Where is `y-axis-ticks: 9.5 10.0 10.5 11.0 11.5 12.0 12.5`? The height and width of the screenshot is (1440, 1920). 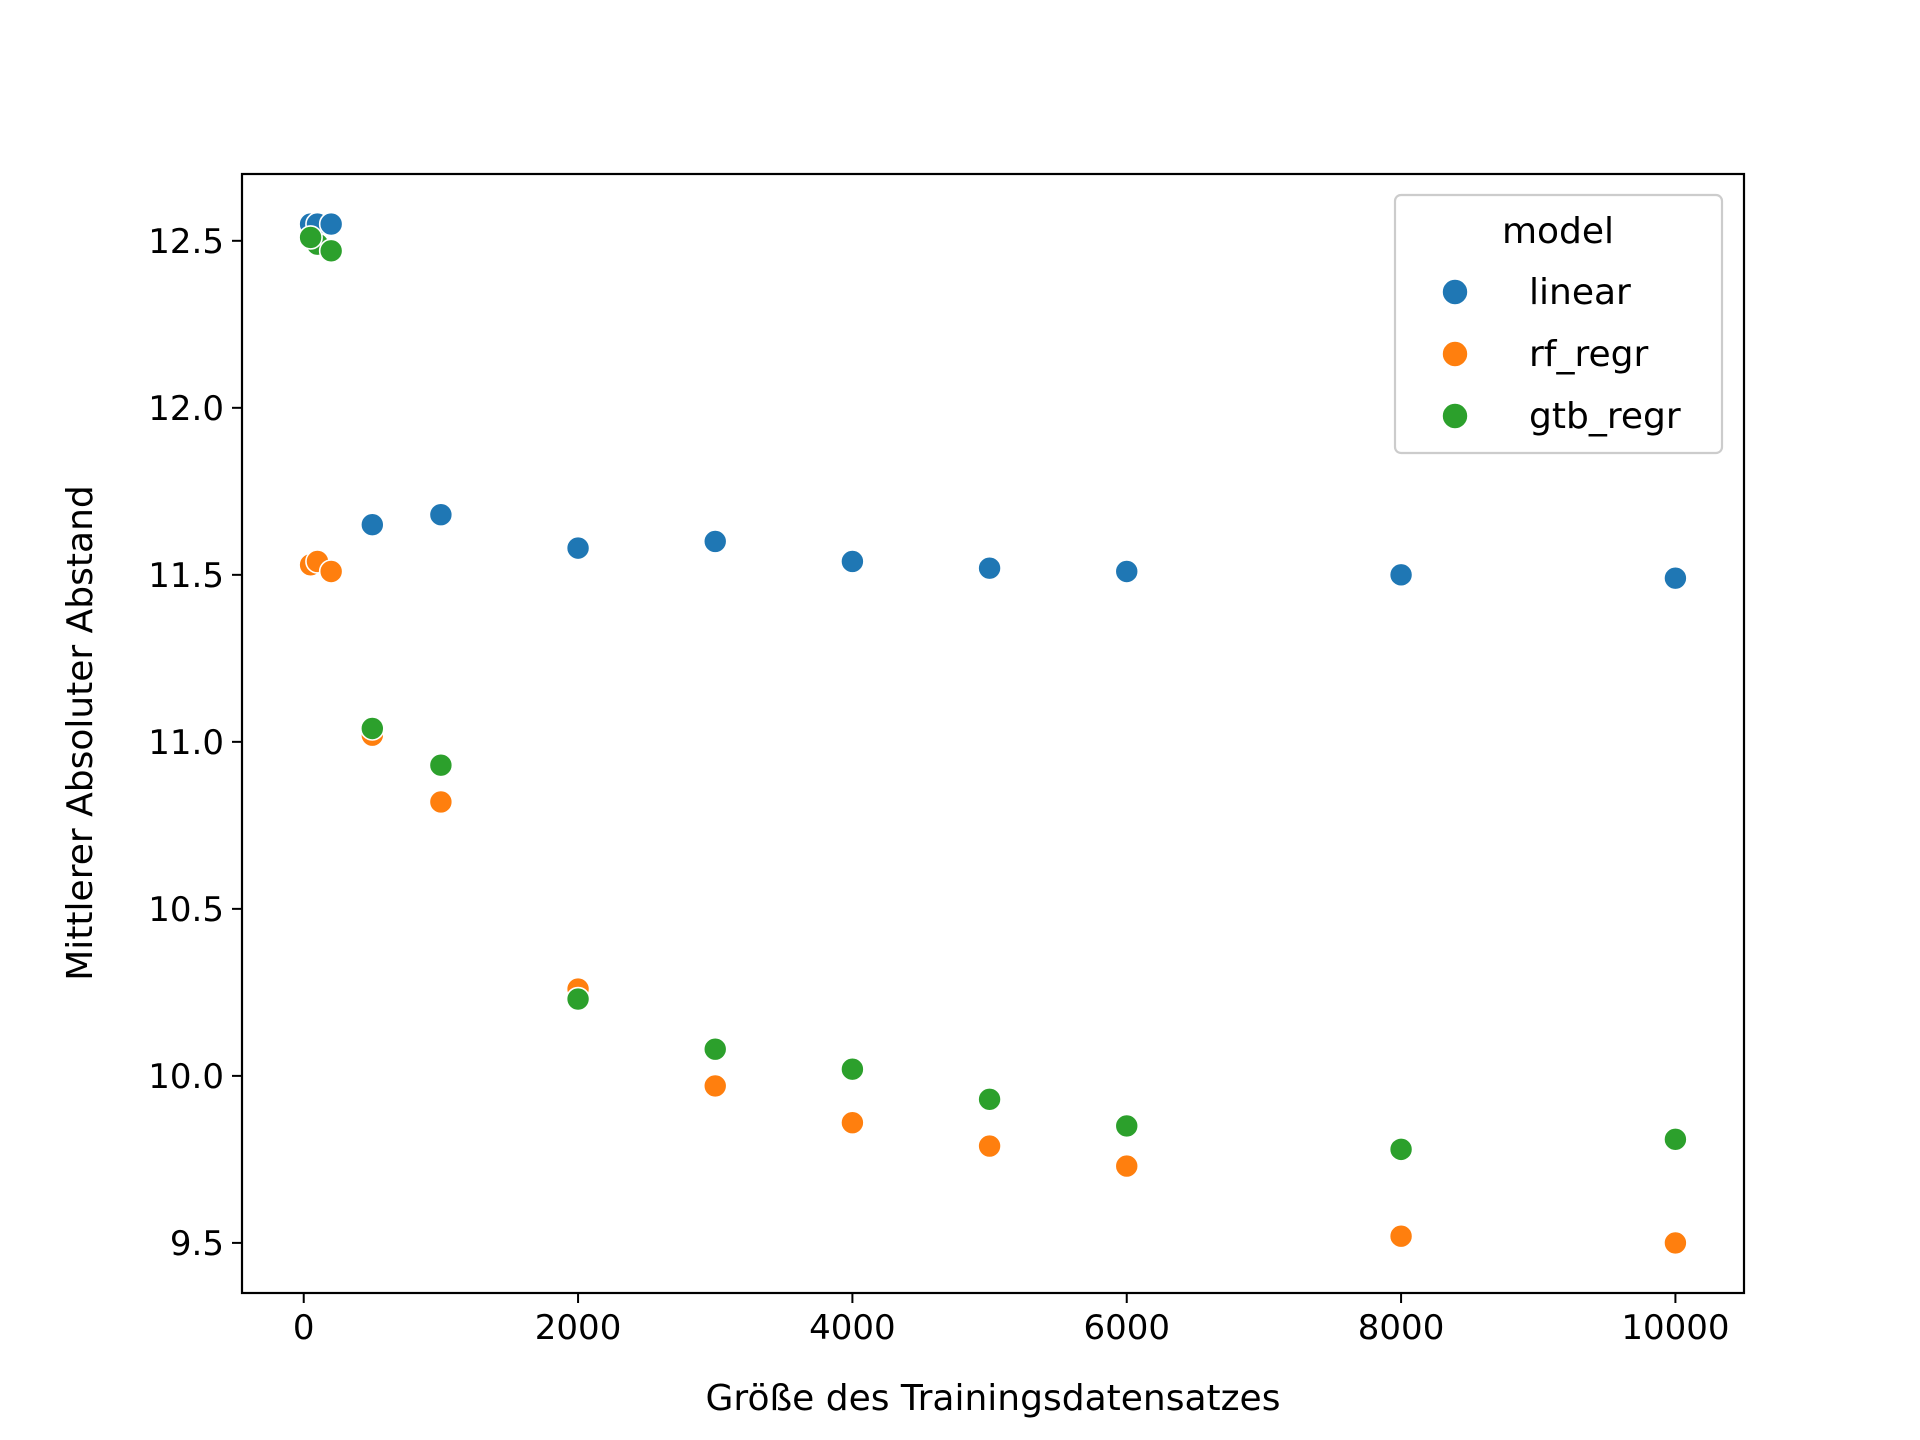
y-axis-ticks: 9.5 10.0 10.5 11.0 11.5 12.0 12.5 is located at coordinates (195, 743).